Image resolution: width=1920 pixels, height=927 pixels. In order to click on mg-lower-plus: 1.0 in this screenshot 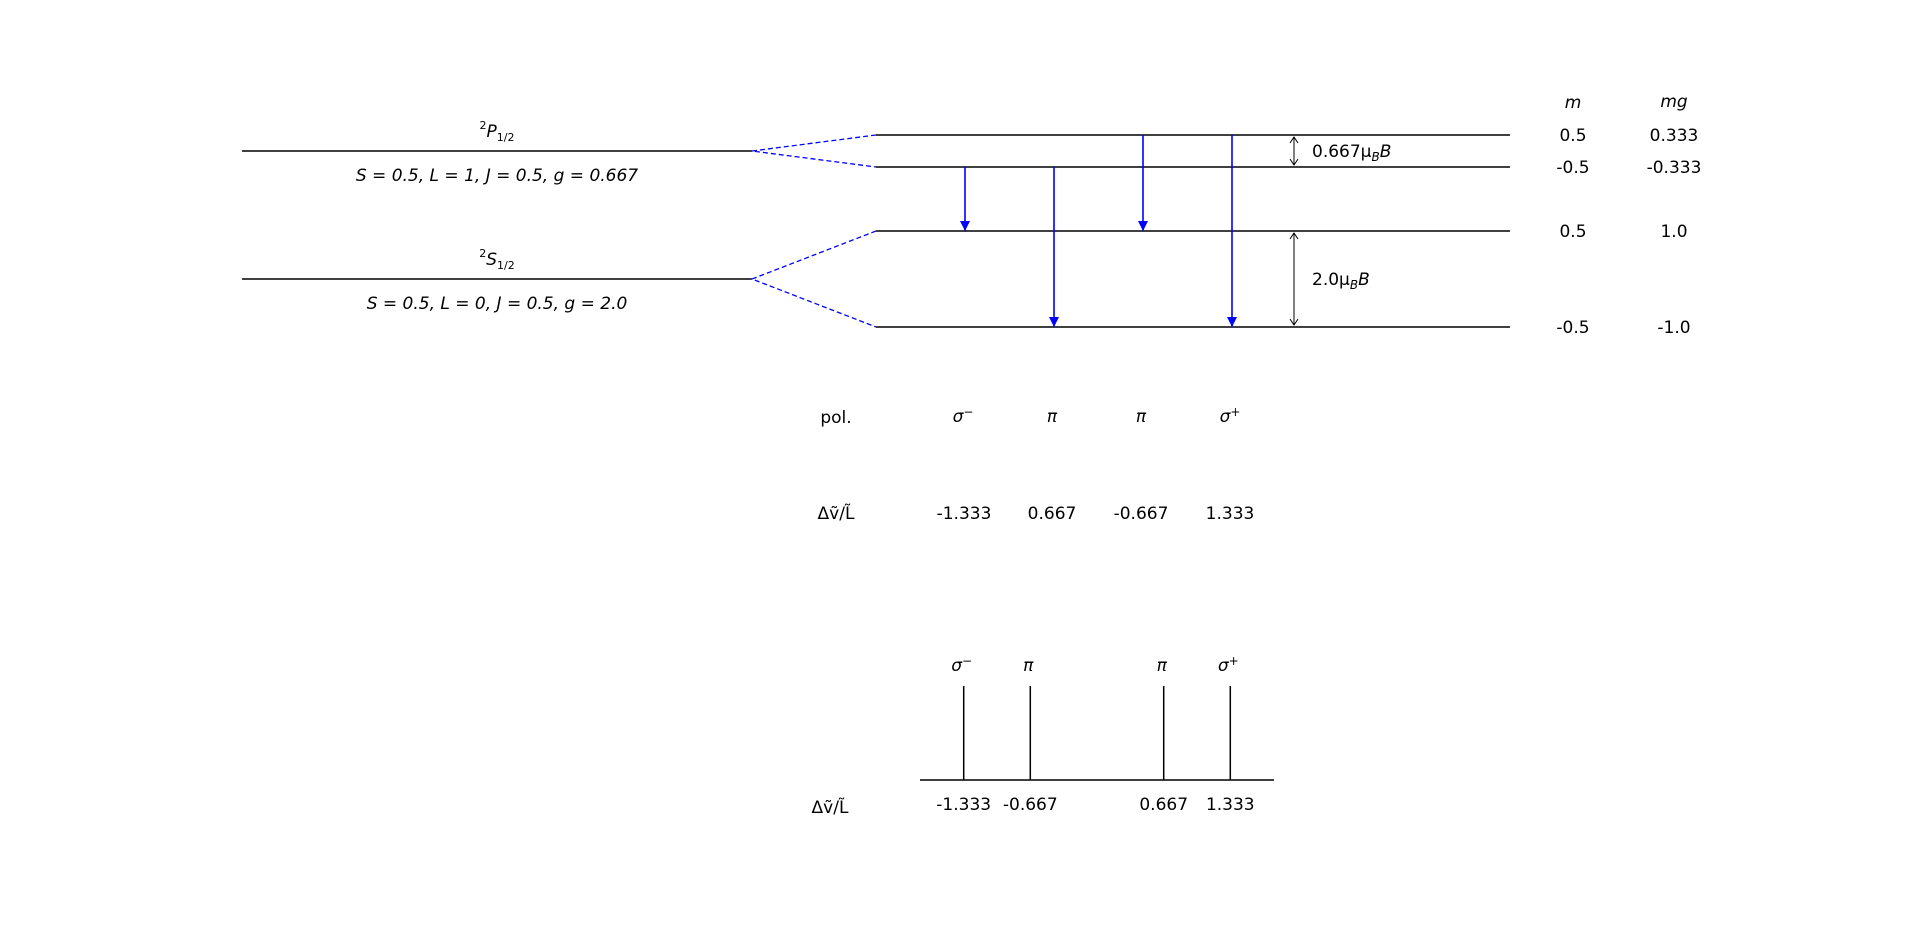, I will do `click(1673, 232)`.